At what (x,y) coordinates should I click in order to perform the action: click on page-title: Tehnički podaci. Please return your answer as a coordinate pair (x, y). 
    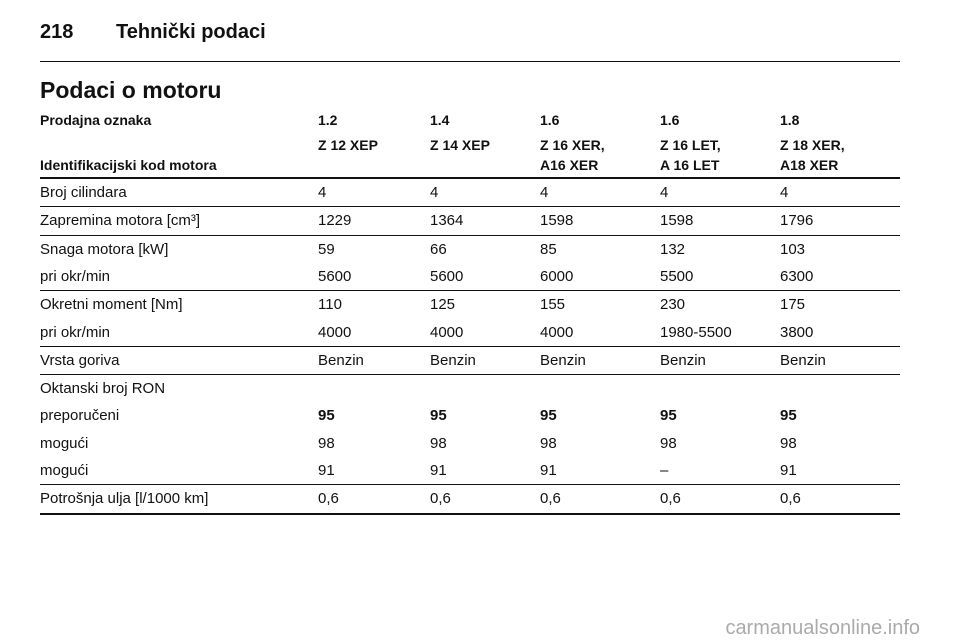
    Looking at the image, I should click on (191, 32).